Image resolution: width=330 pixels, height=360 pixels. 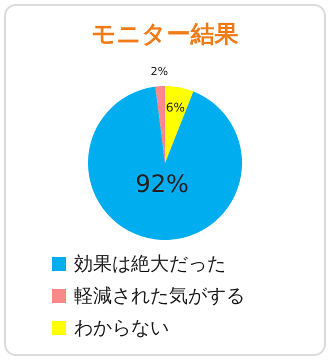 I want to click on chart-title: モニター結果, so click(x=165, y=34).